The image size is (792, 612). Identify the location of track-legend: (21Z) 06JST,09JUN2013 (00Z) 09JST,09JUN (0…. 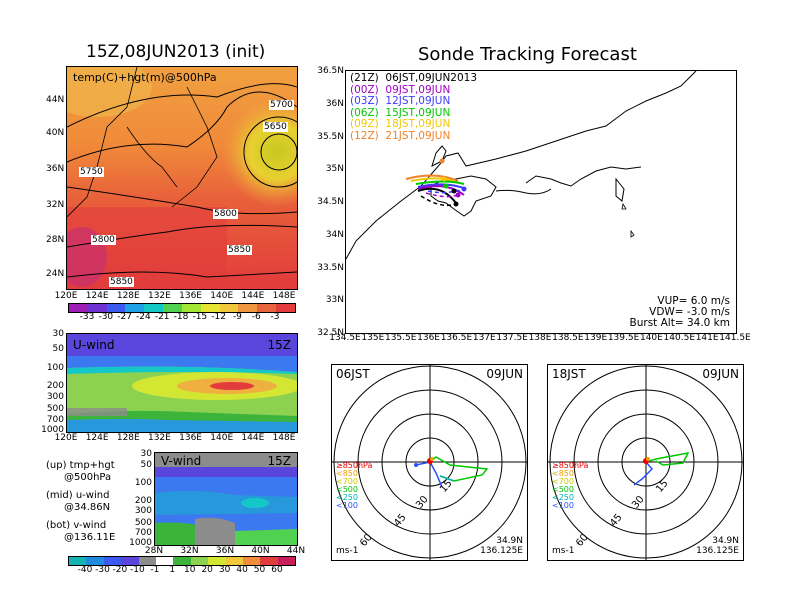
(413, 107).